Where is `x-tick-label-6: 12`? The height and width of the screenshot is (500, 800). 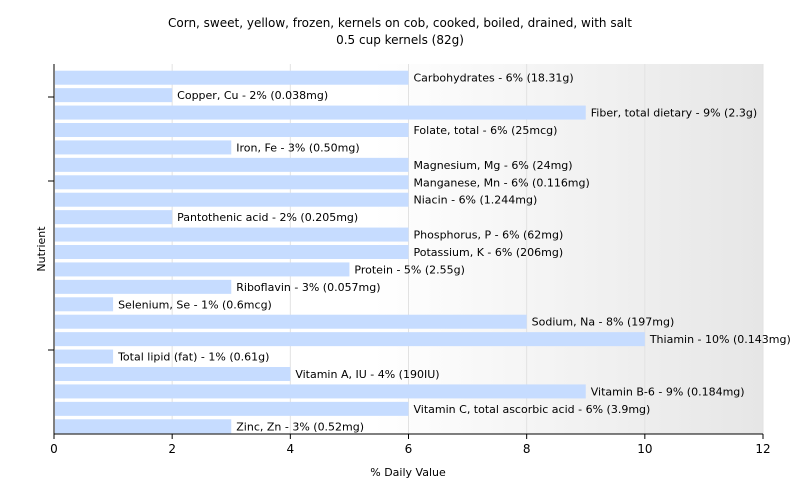
x-tick-label-6: 12 is located at coordinates (762, 449).